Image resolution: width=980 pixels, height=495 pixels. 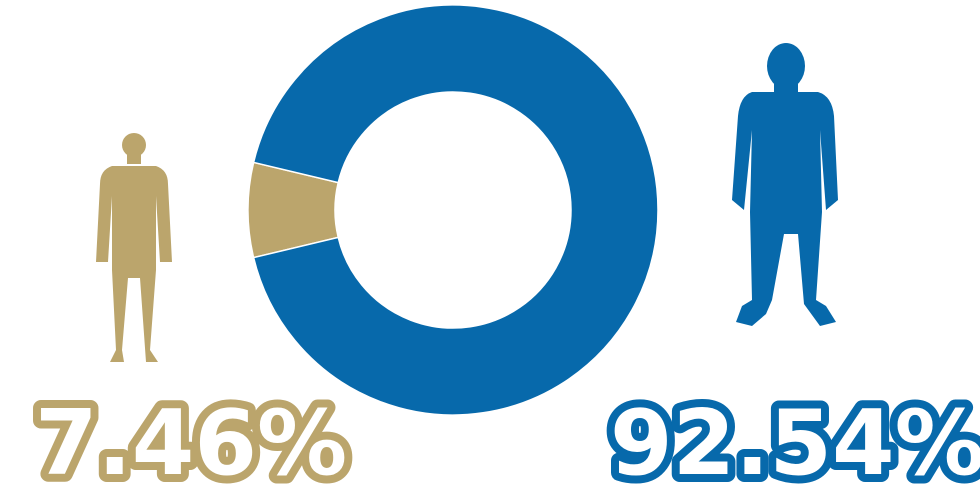 I want to click on percentage-label-right: 92.54%, so click(x=795, y=443).